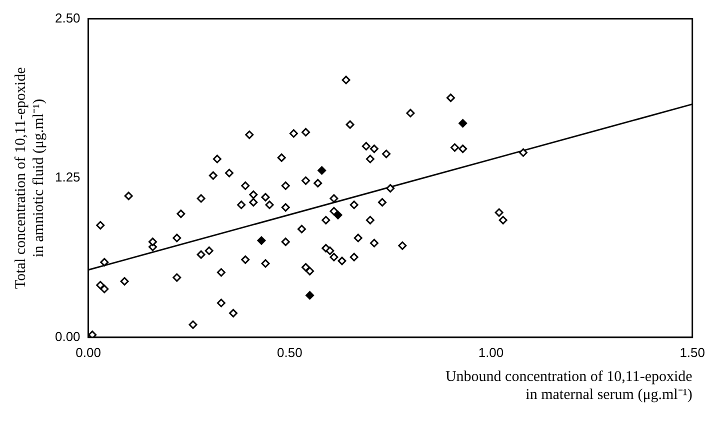  I want to click on x-axis-title: Unbound concentration of 10,11-epoxide in maternal serum (μg.ml⁻¹), so click(569, 385).